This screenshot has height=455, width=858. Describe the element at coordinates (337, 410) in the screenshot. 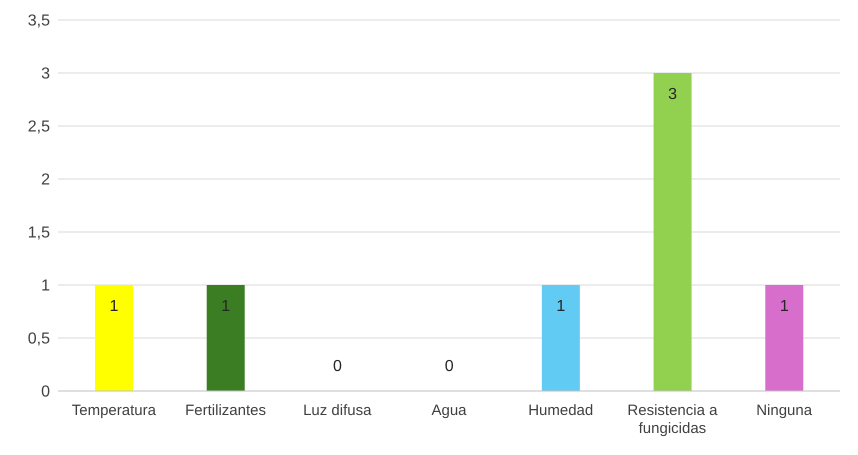

I see `x-tick-label: Luz difusa` at that location.